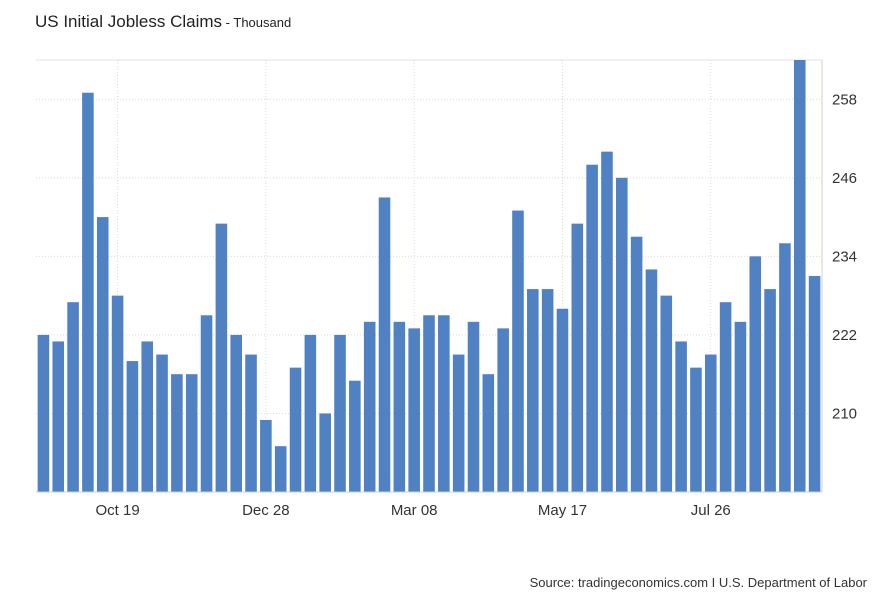 This screenshot has width=882, height=603. I want to click on x-tick-label: Oct 19, so click(117, 510).